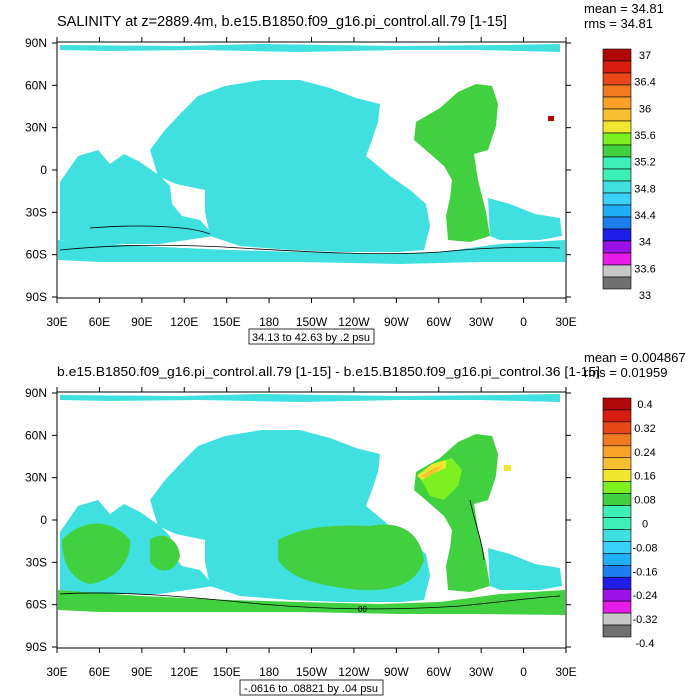 This screenshot has width=700, height=700. I want to click on contour-info-2: -.0616 to .08821 by .04 psu, so click(311, 689).